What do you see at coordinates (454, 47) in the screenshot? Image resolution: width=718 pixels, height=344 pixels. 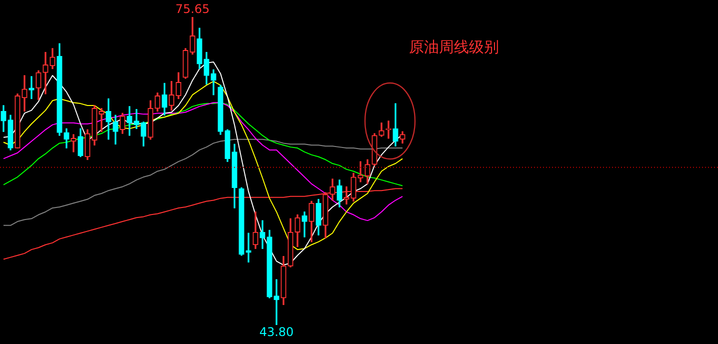 I see `text: 原油周线级别` at bounding box center [454, 47].